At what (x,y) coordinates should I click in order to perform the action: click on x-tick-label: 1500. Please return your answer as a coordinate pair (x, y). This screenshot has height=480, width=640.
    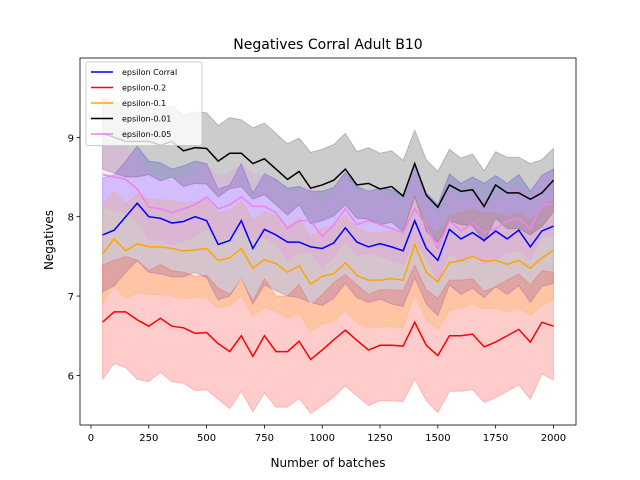
    Looking at the image, I should click on (437, 438).